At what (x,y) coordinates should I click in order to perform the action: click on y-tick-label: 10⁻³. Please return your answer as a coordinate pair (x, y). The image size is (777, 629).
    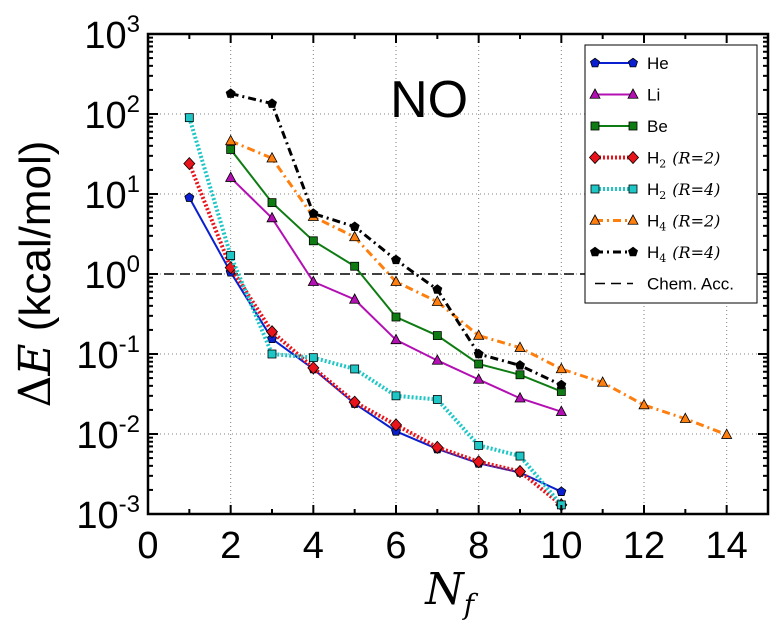
    Looking at the image, I should click on (108, 514).